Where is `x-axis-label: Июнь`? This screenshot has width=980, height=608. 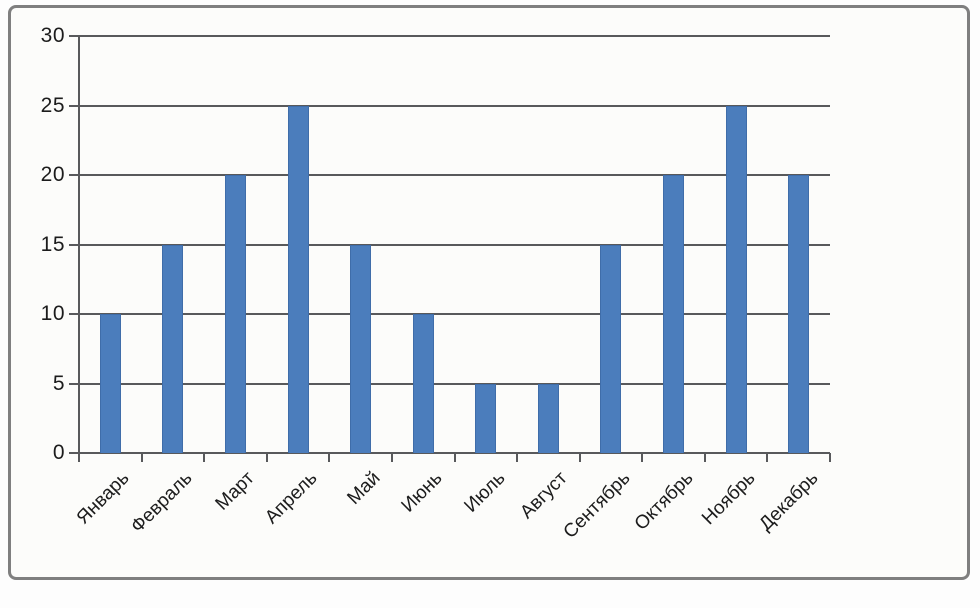 x-axis-label: Июнь is located at coordinates (422, 492).